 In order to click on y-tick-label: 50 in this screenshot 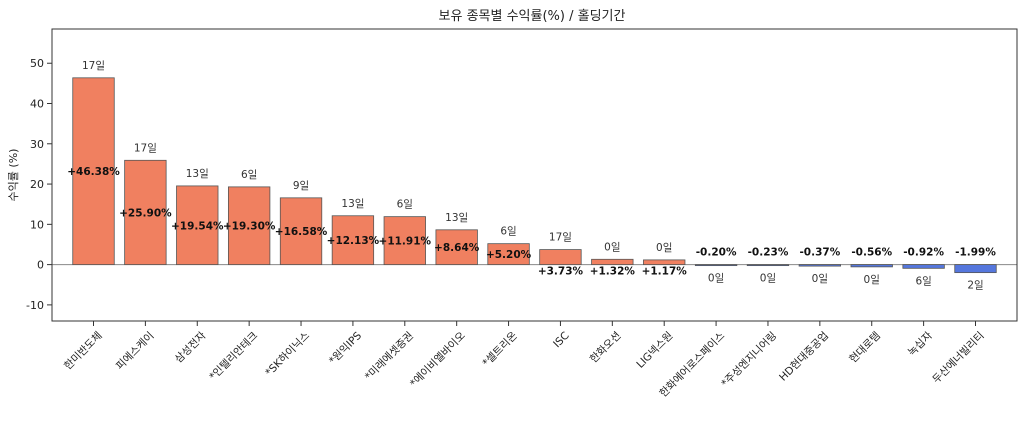, I will do `click(37, 63)`.